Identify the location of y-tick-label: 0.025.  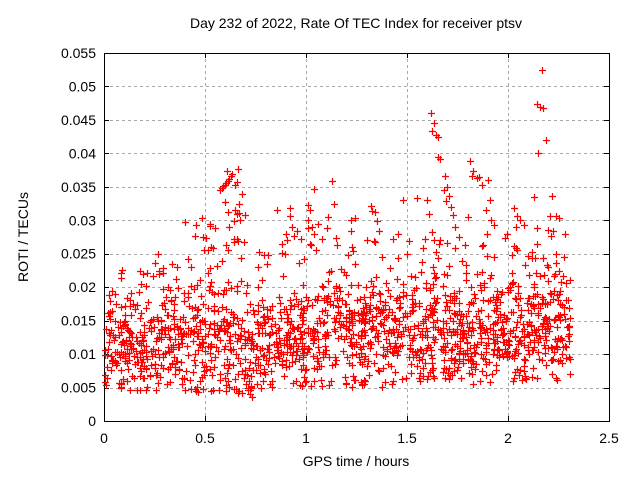
(78, 254).